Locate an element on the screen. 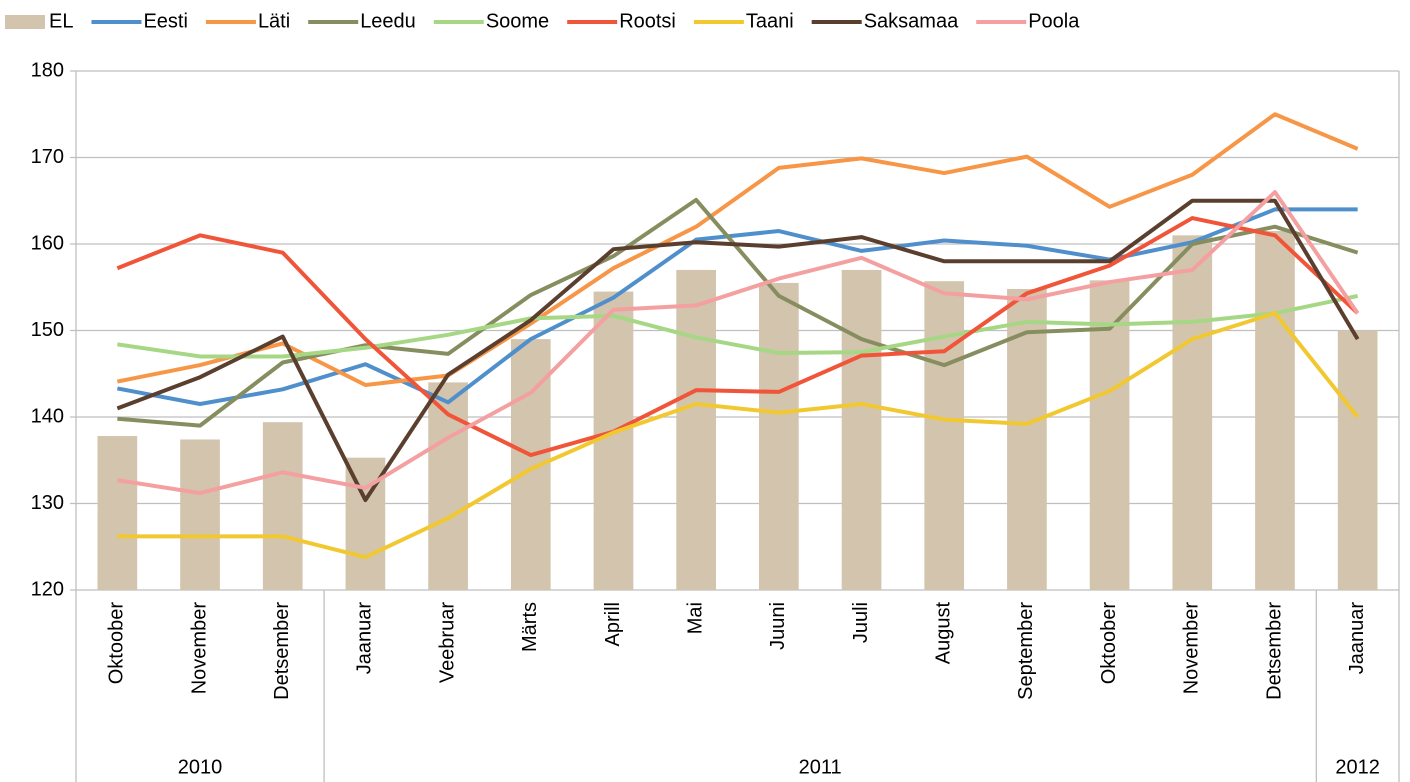 The width and height of the screenshot is (1410, 782). x-tick-label: Juuli is located at coordinates (861, 622).